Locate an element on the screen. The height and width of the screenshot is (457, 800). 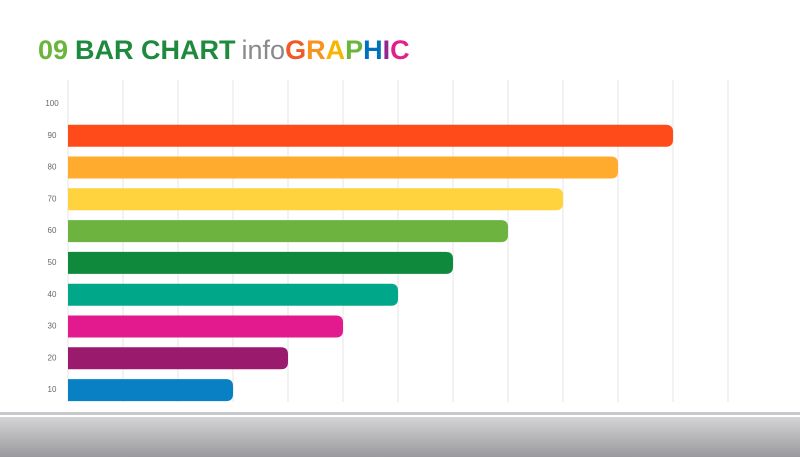
y-tick-label: 70 is located at coordinates (52, 198).